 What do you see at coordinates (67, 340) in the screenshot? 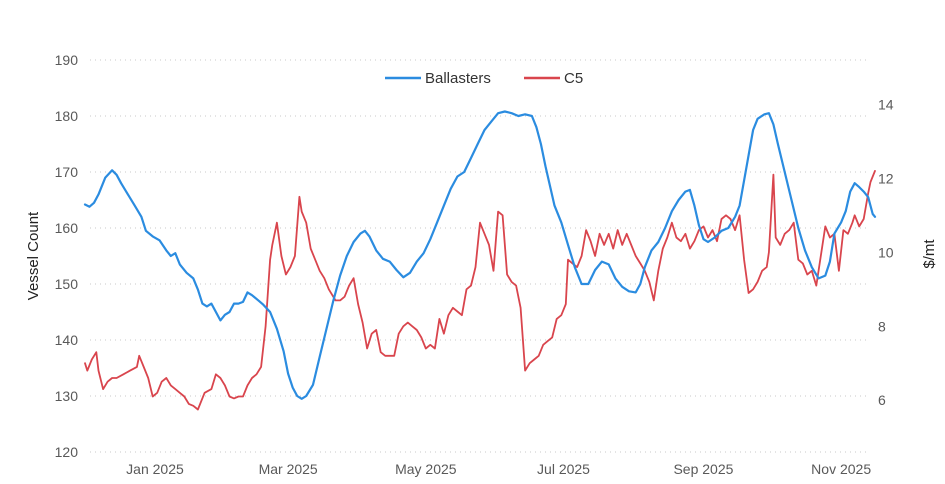
I see `y-tick-label: 140` at bounding box center [67, 340].